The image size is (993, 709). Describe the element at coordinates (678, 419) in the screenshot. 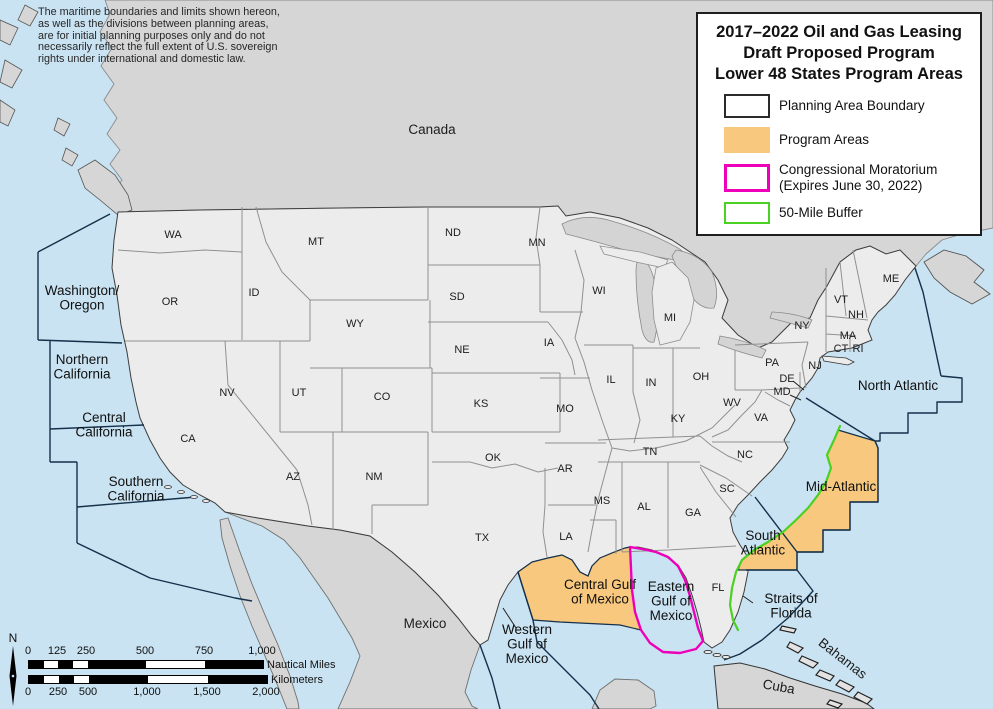

I see `state-label-ky: KY` at that location.